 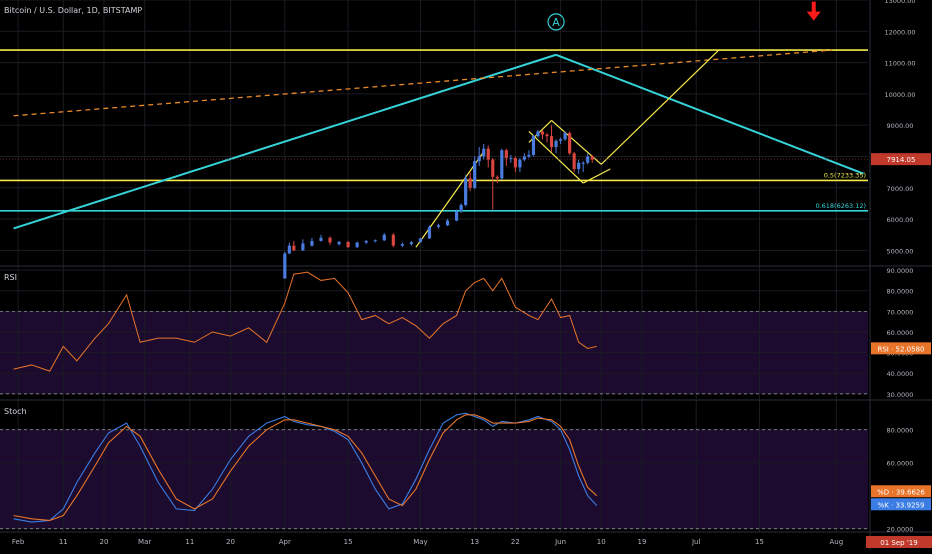 What do you see at coordinates (422, 83) in the screenshot?
I see `orange-dashed-trendline` at bounding box center [422, 83].